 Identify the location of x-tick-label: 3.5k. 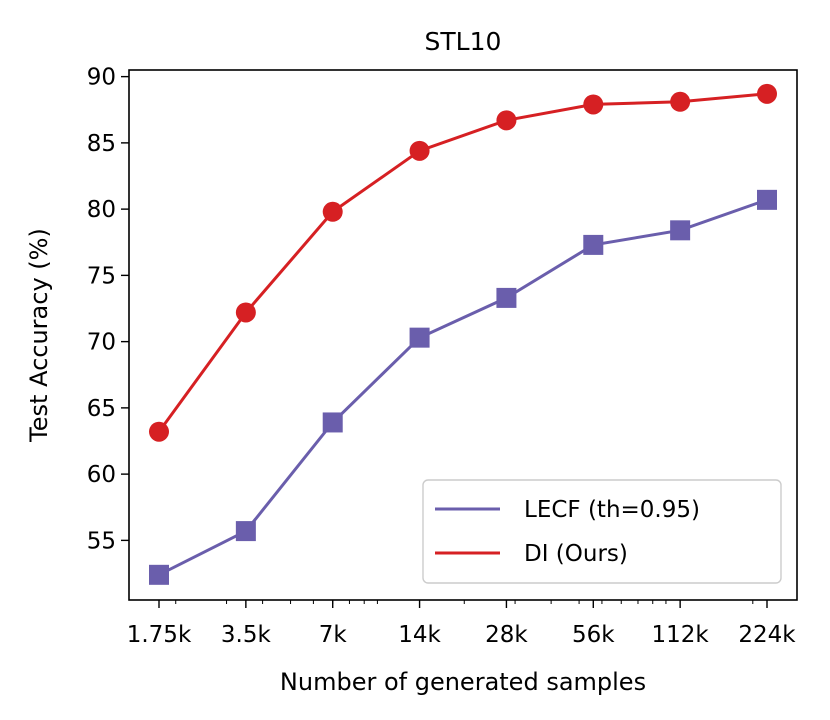
(246, 635).